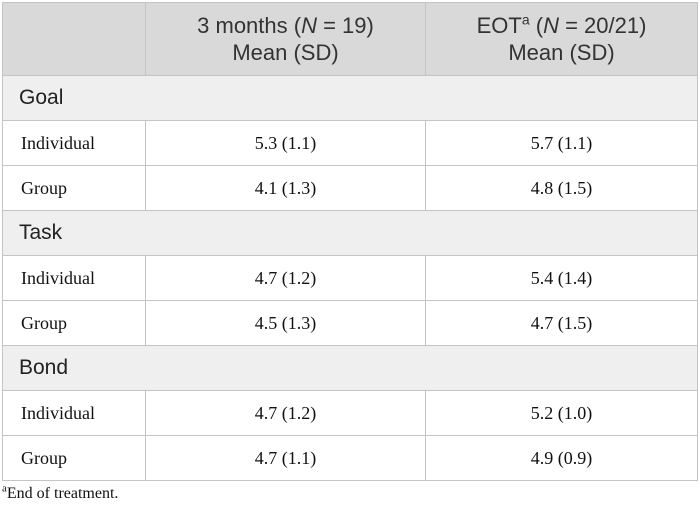  Describe the element at coordinates (285, 188) in the screenshot. I see `cell-value: 4.1 (1.3)` at that location.